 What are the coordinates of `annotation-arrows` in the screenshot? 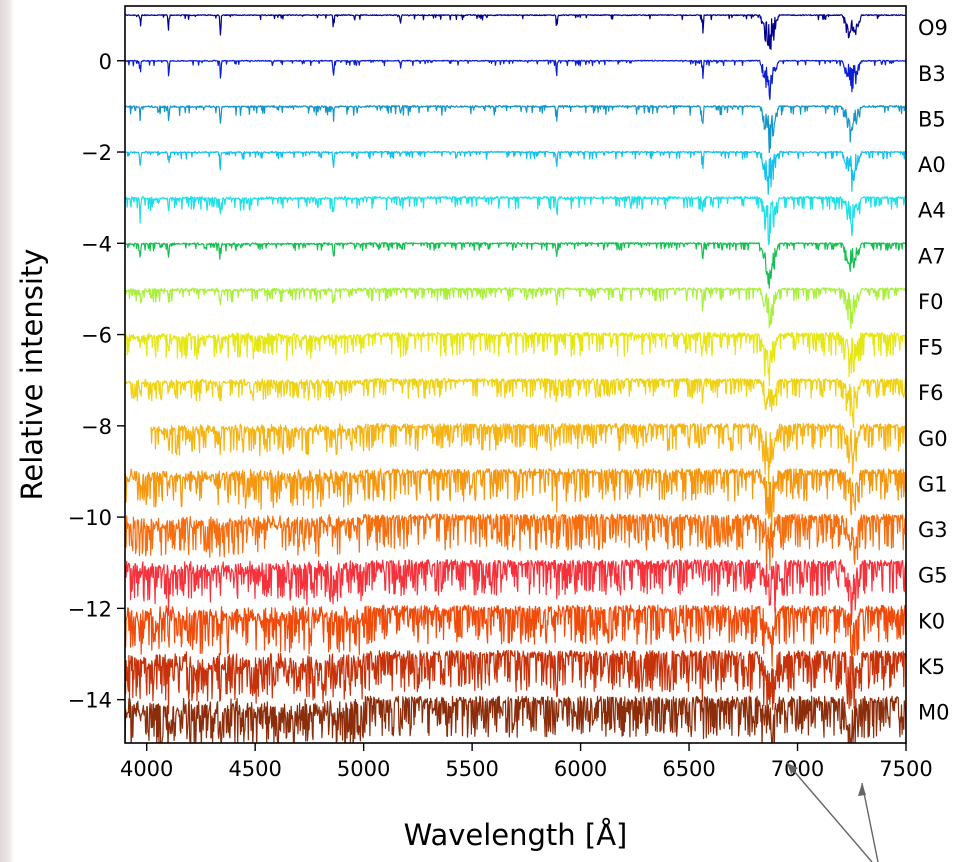 It's located at (832, 812).